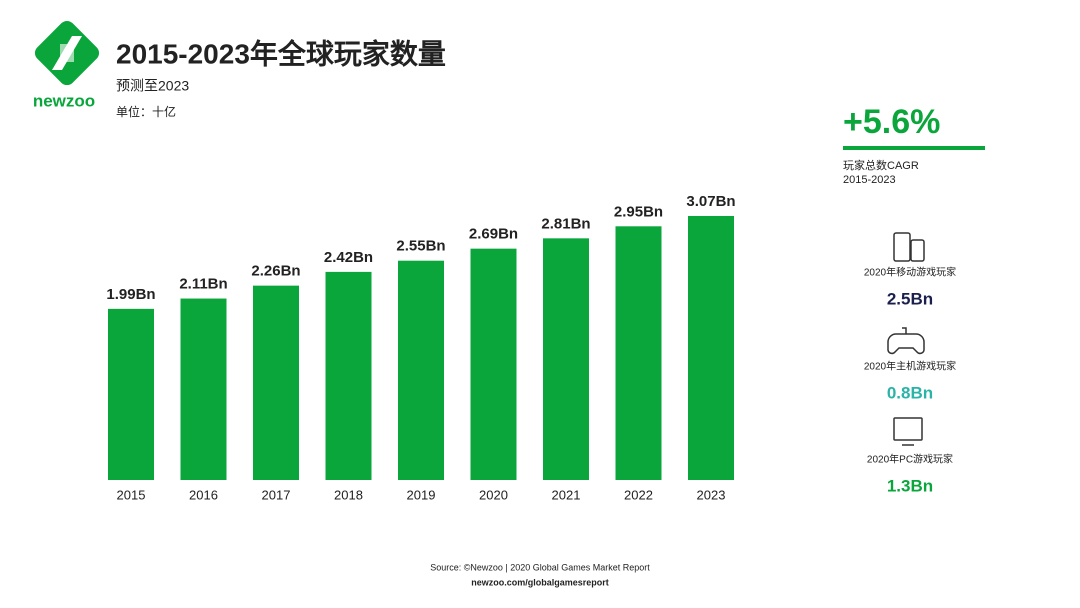 The height and width of the screenshot is (608, 1080). I want to click on source-url: newzoo.com/globalgamesreport, so click(540, 582).